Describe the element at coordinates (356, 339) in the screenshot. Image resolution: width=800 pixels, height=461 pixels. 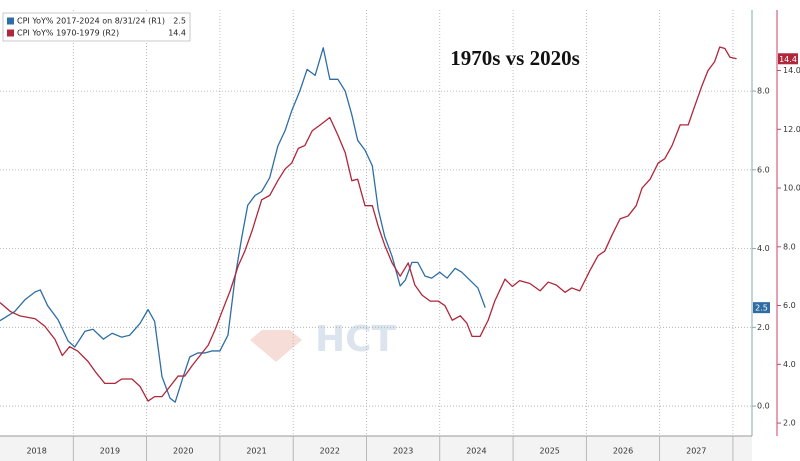
I see `watermark-text: HCT` at that location.